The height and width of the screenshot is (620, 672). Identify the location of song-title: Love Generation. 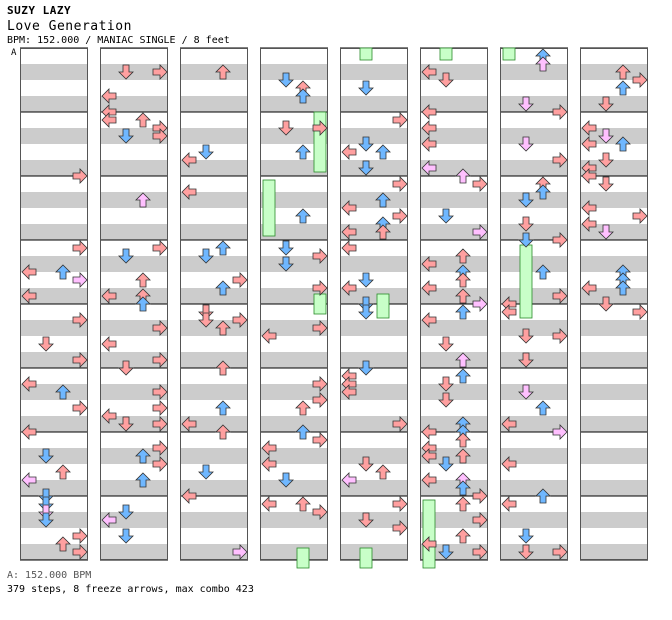
(69, 26).